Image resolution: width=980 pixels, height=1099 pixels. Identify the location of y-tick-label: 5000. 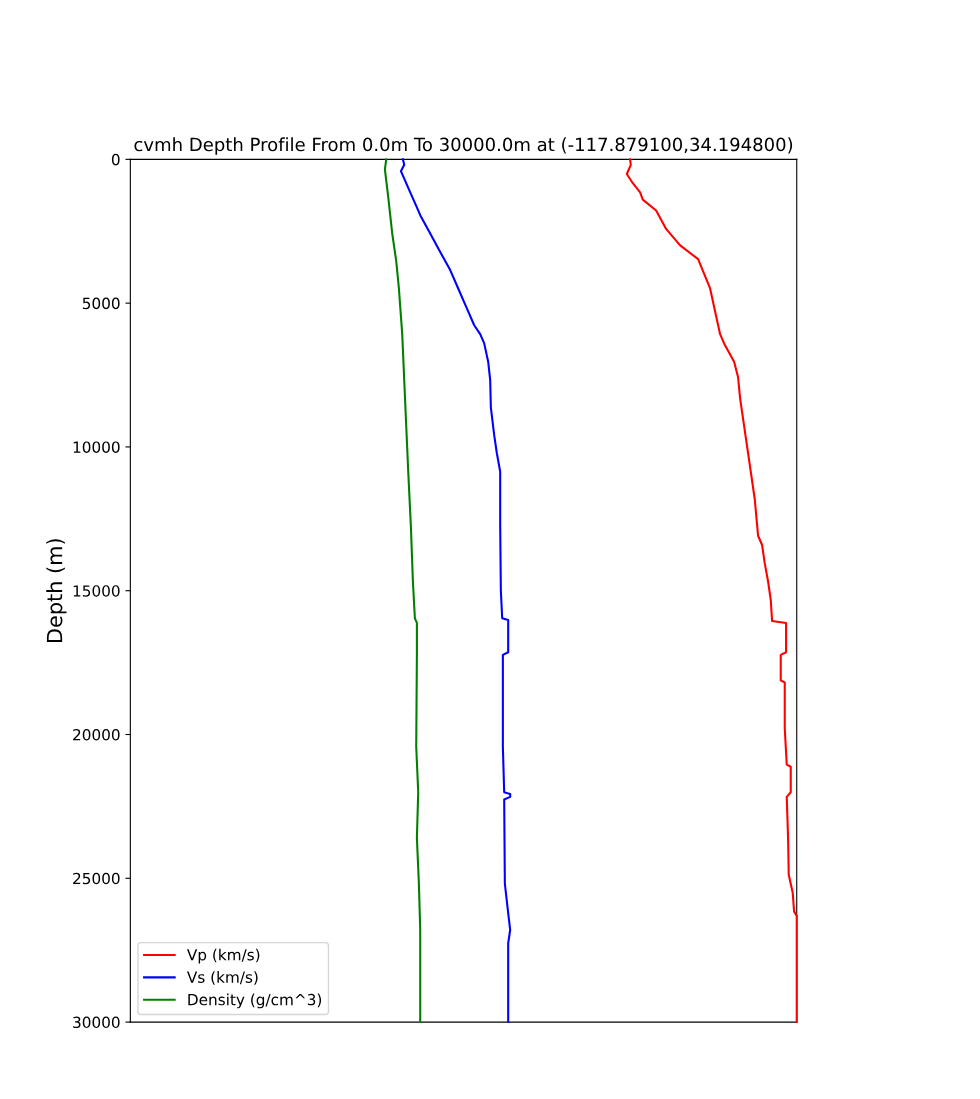
(101, 303).